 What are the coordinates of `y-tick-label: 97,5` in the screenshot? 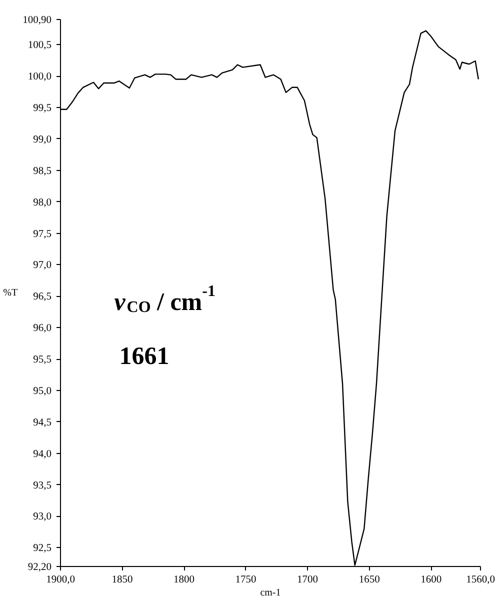 It's located at (42, 234).